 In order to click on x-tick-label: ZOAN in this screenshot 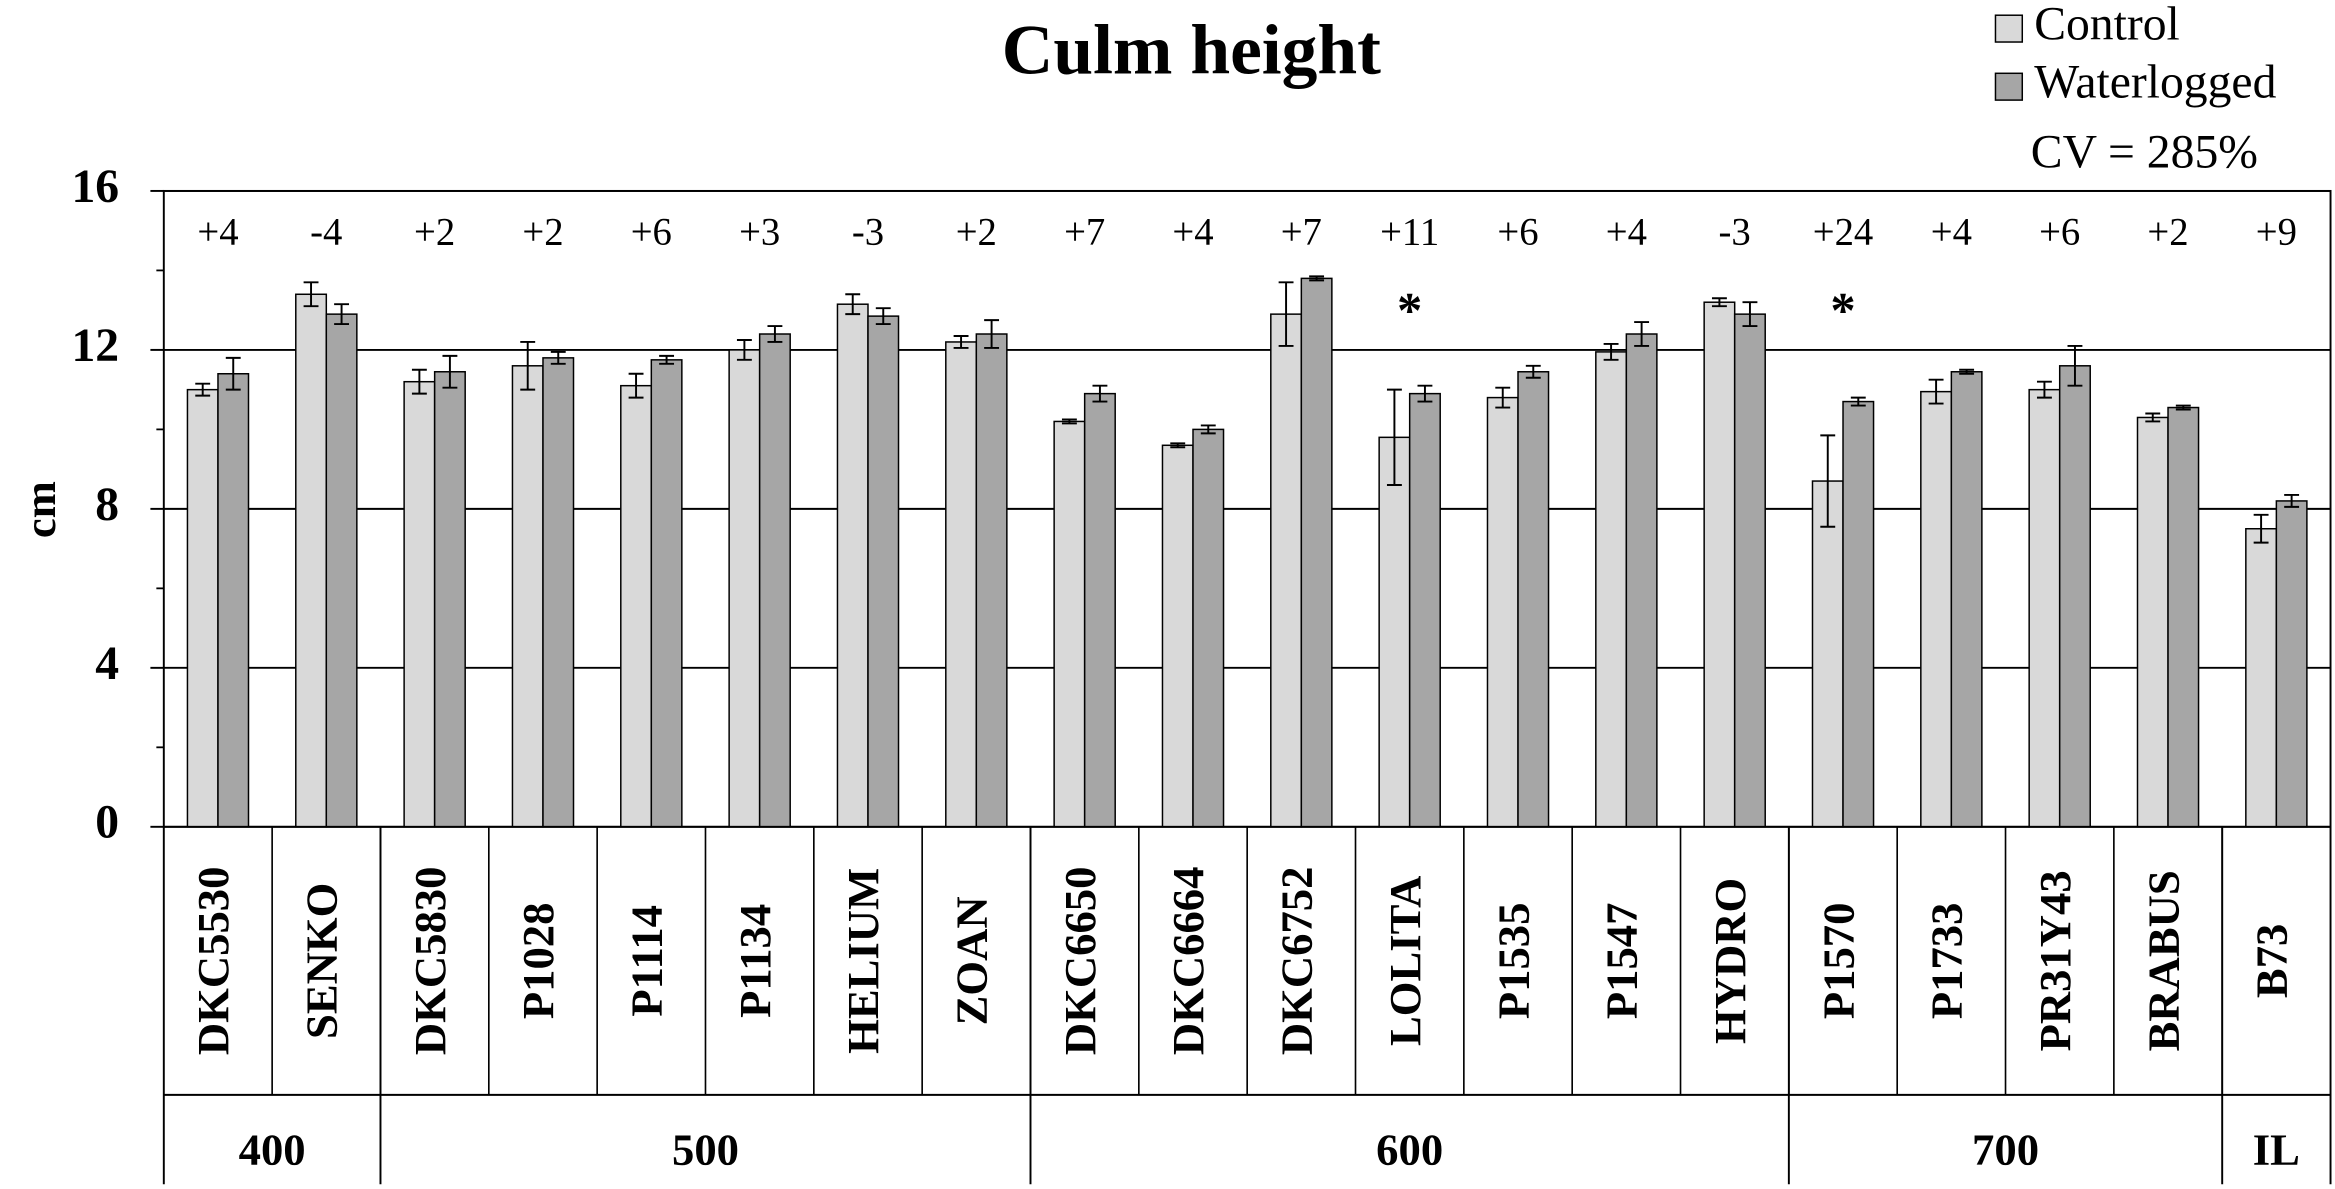, I will do `click(972, 960)`.